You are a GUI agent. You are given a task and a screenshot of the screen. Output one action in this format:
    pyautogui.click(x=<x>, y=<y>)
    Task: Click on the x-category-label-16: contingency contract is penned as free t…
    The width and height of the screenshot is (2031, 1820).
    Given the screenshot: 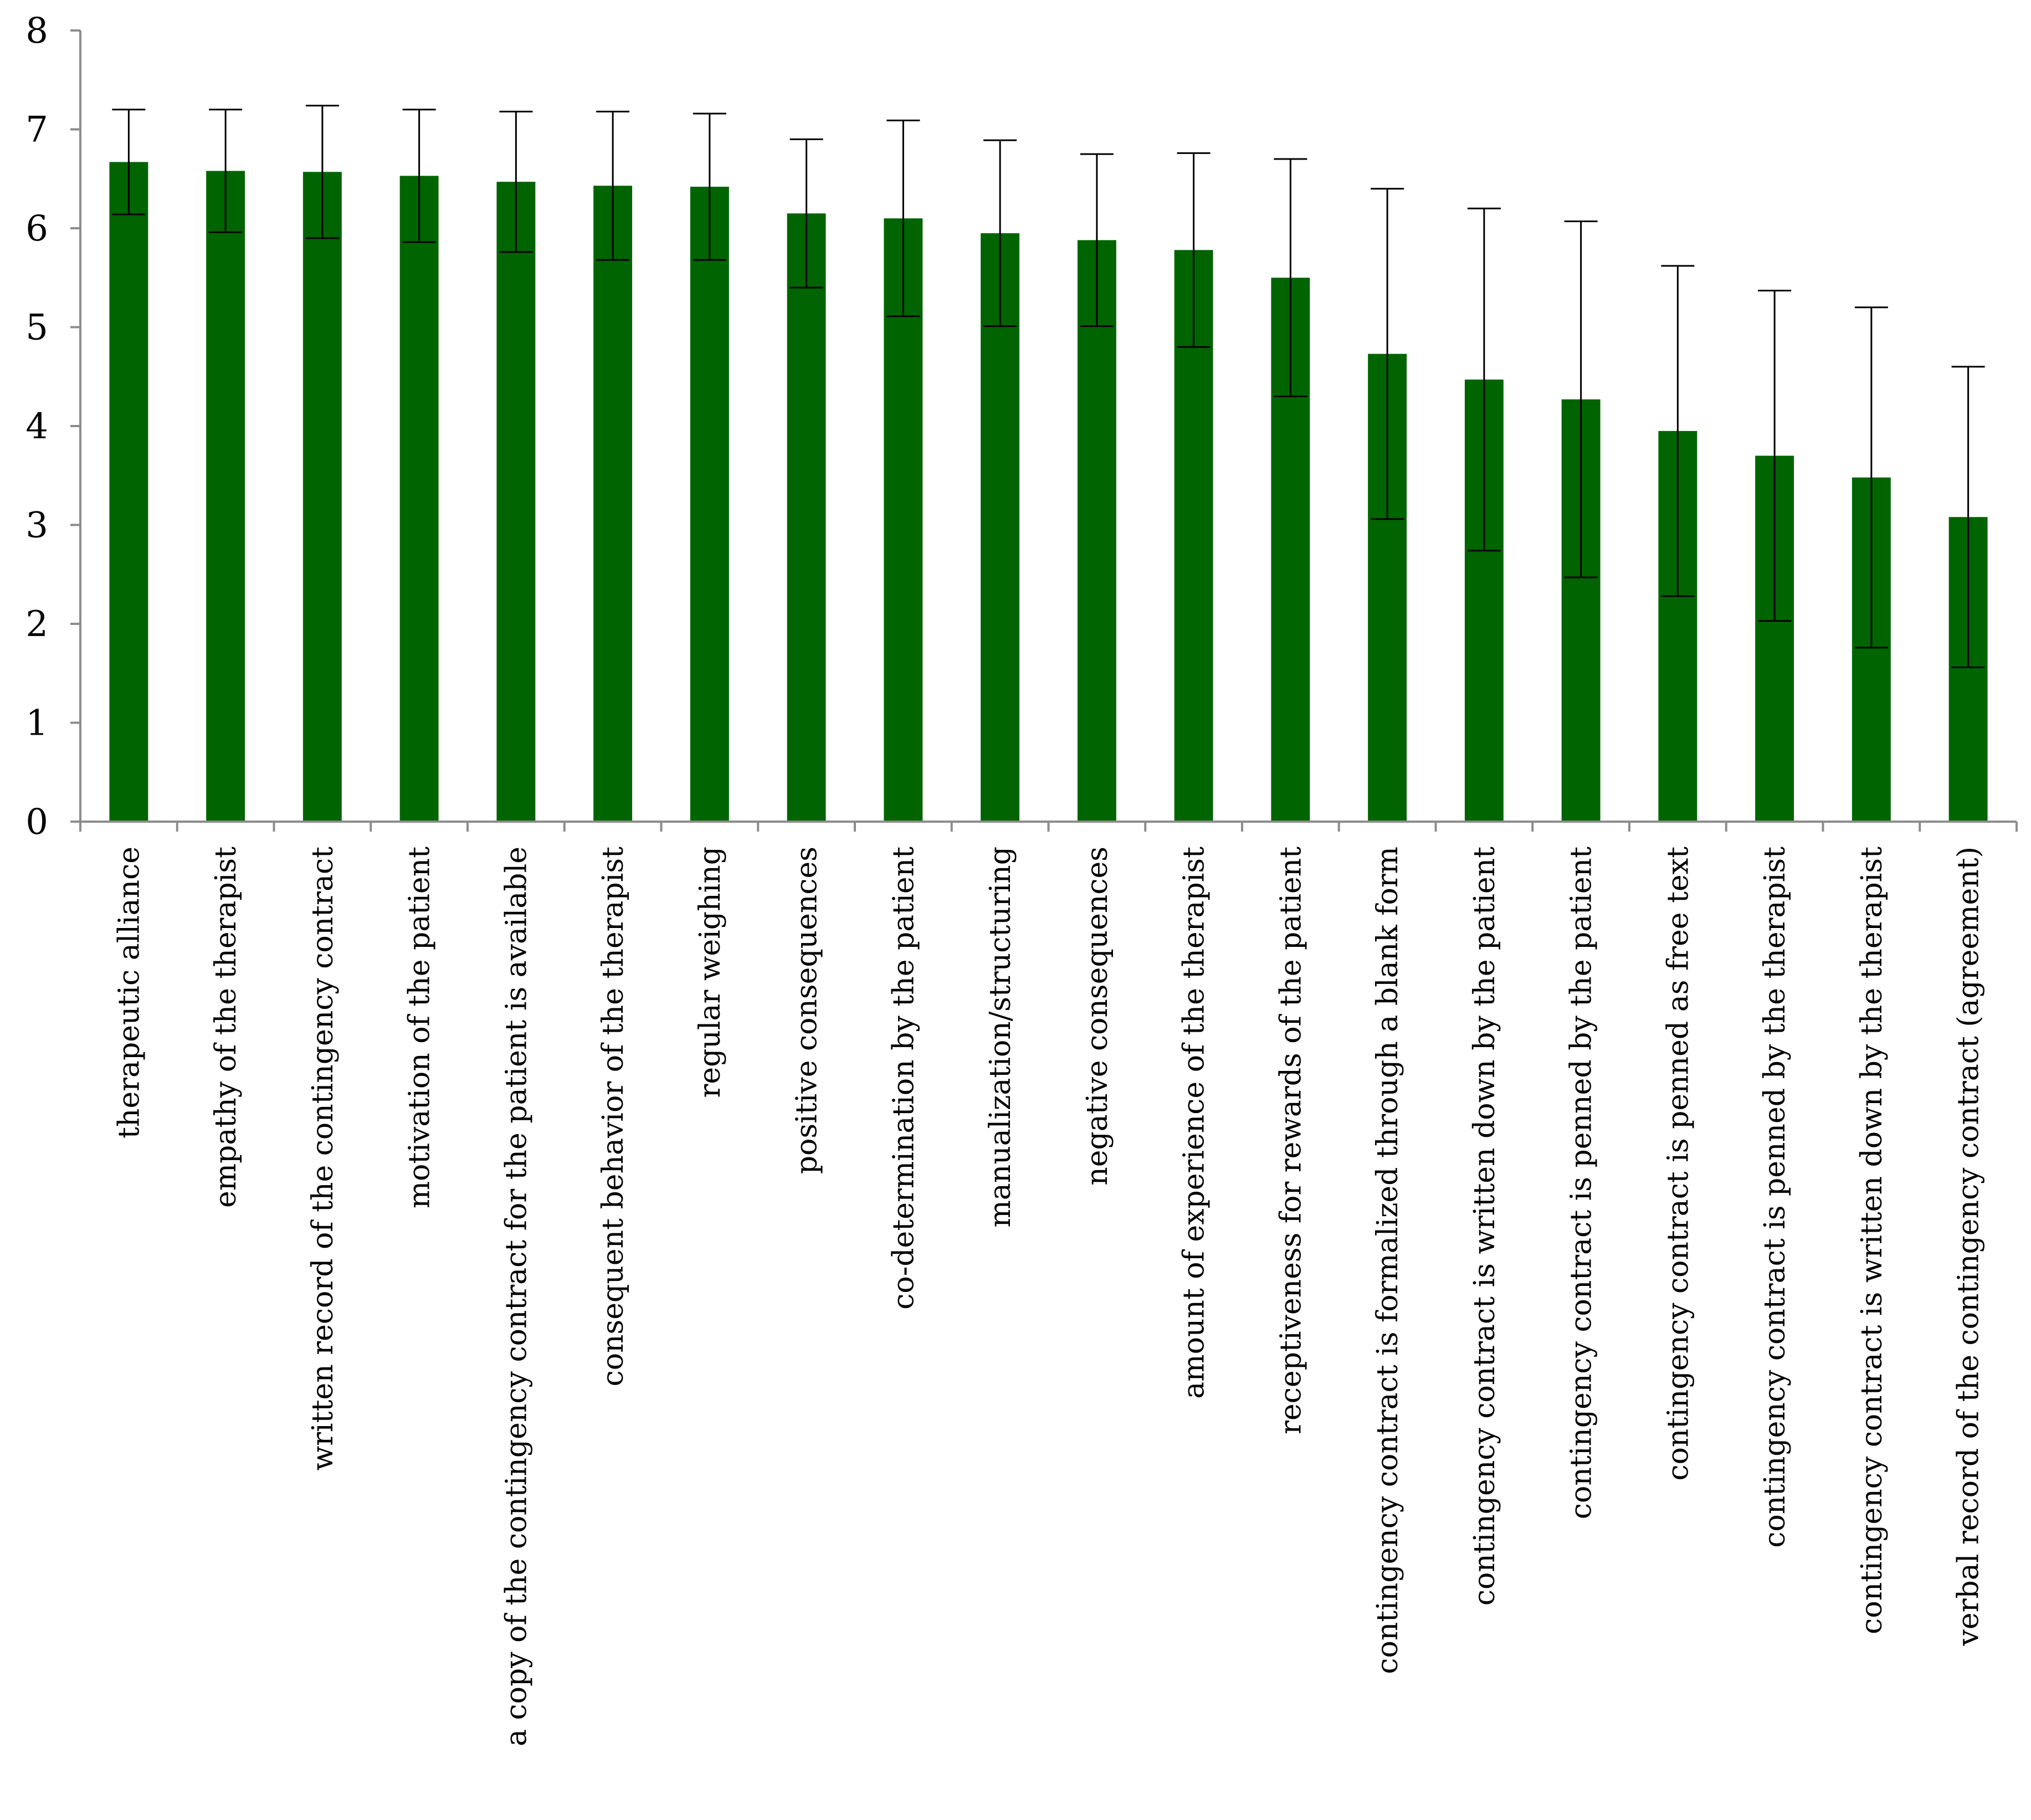 What is the action you would take?
    pyautogui.click(x=1678, y=1164)
    